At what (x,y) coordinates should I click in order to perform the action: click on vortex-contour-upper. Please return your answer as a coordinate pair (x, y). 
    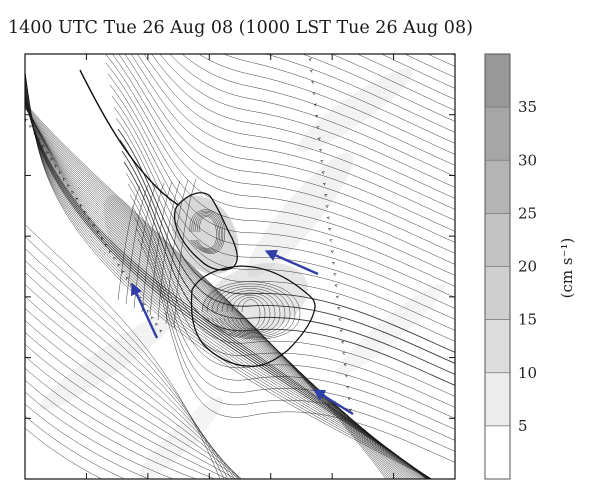
    Looking at the image, I should click on (205, 231).